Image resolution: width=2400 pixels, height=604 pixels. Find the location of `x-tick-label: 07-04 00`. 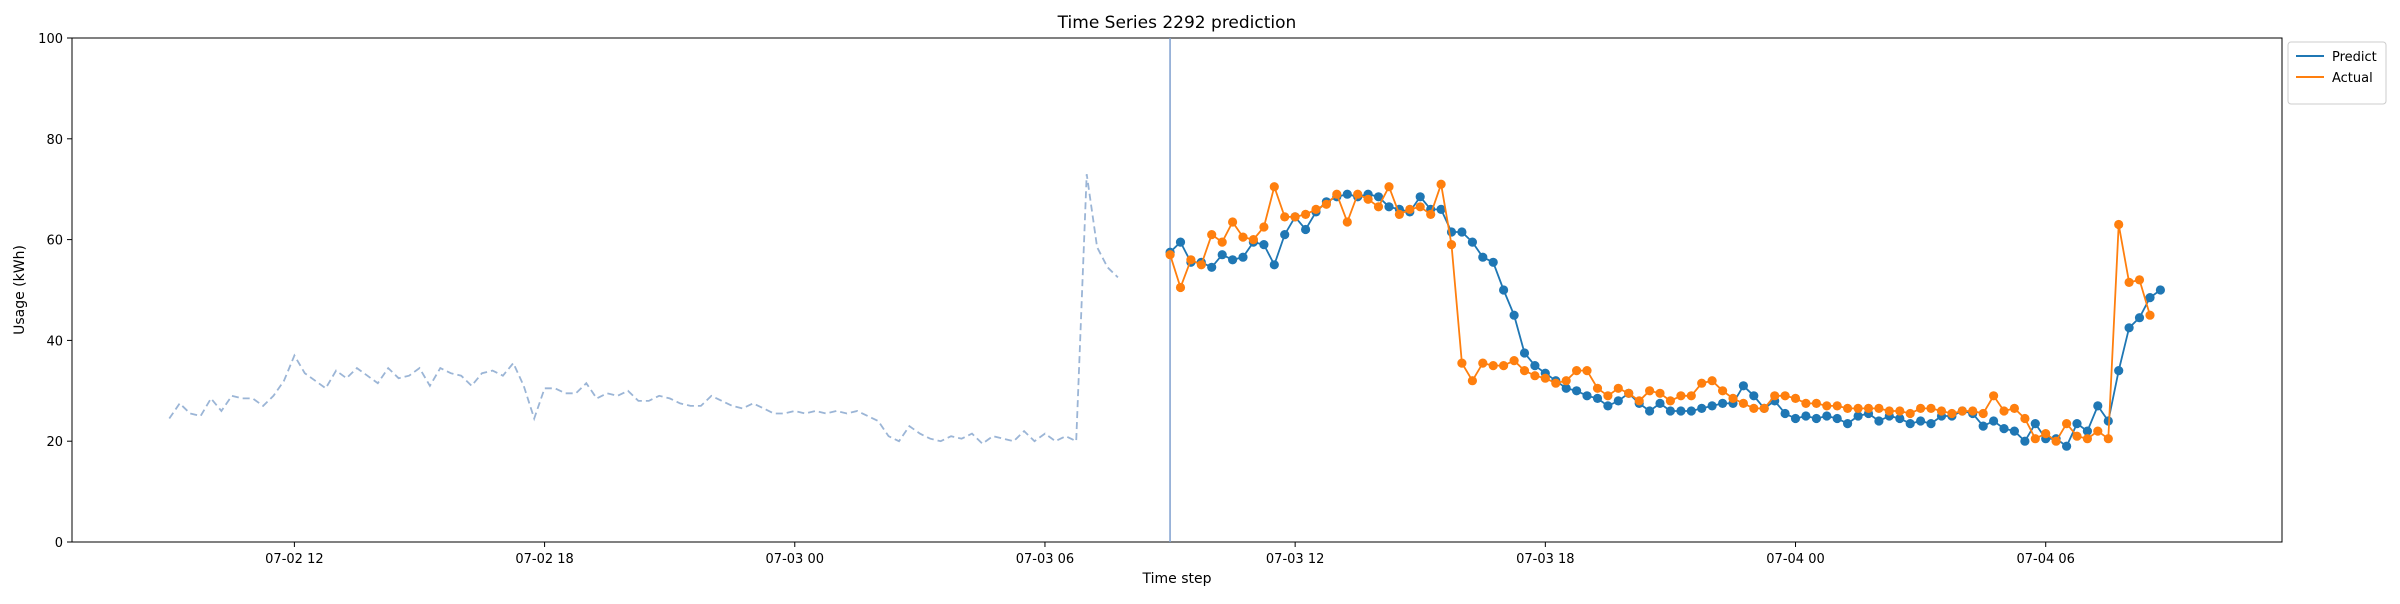

x-tick-label: 07-04 00 is located at coordinates (1795, 559).